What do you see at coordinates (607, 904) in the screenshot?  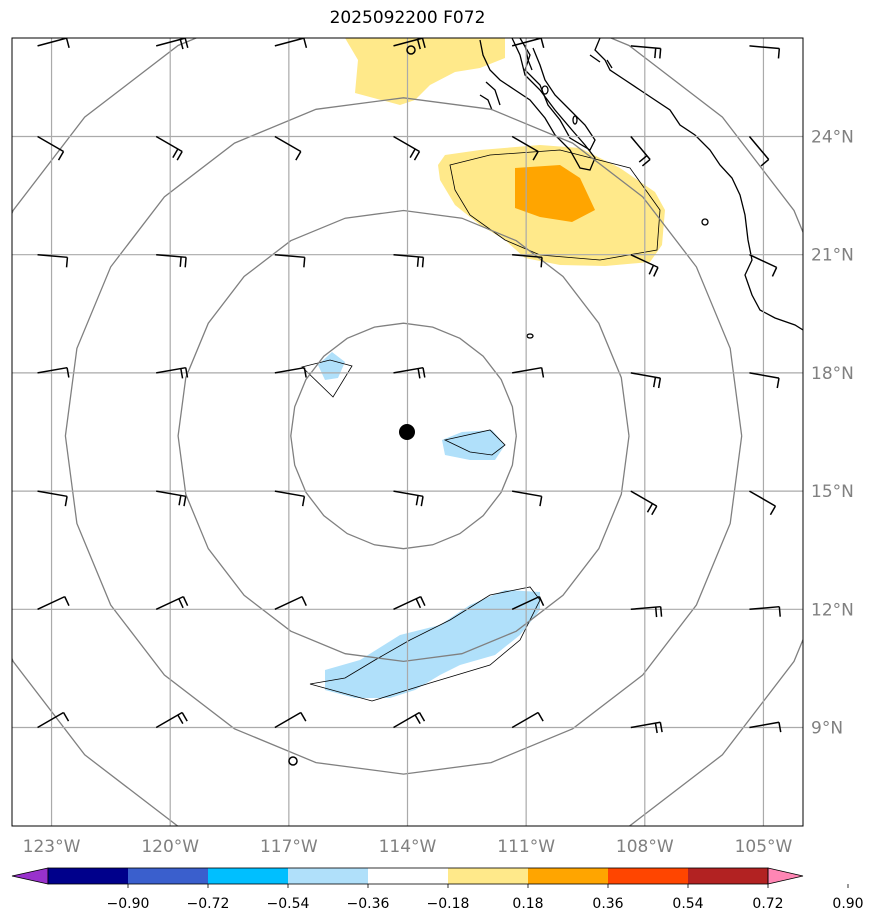 I see `colorbar-label: 0.36` at bounding box center [607, 904].